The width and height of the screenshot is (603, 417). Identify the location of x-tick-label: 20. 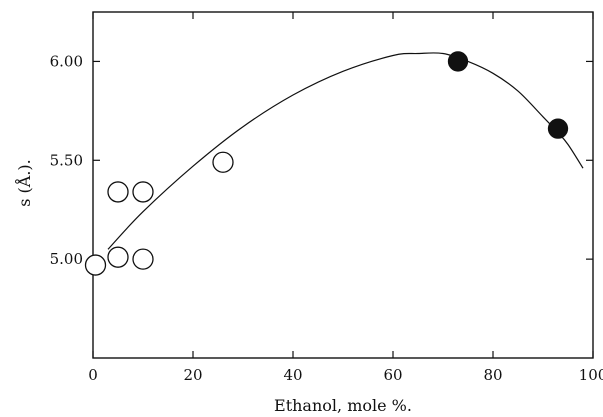
(192, 375).